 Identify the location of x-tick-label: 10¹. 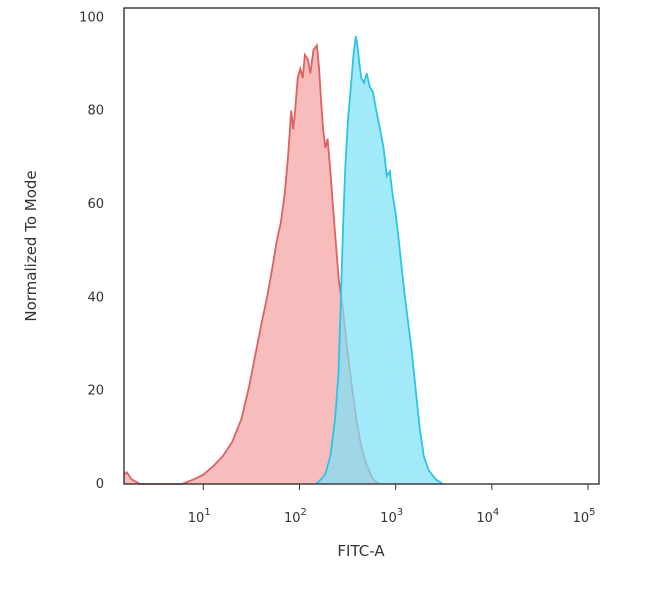
(199, 516).